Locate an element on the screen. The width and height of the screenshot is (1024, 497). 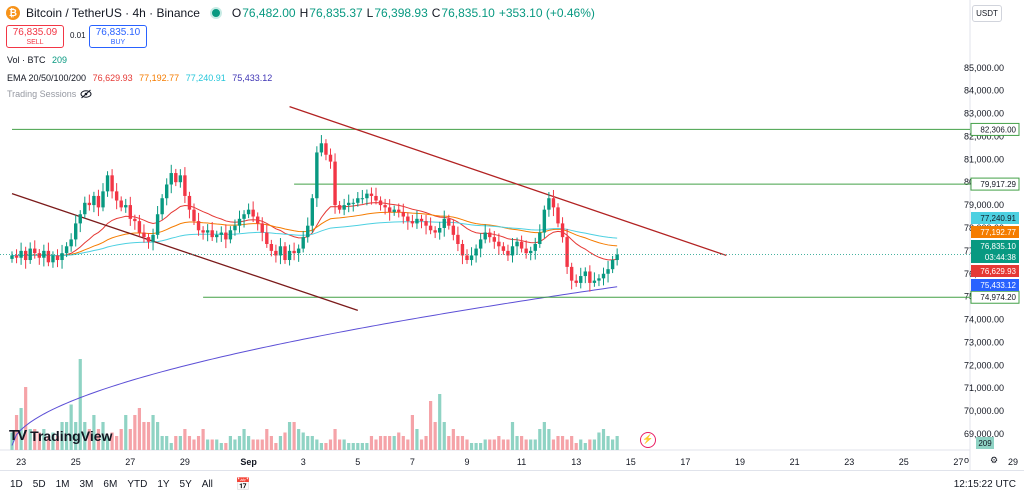
ema50-line is located at coordinates (314, 234).